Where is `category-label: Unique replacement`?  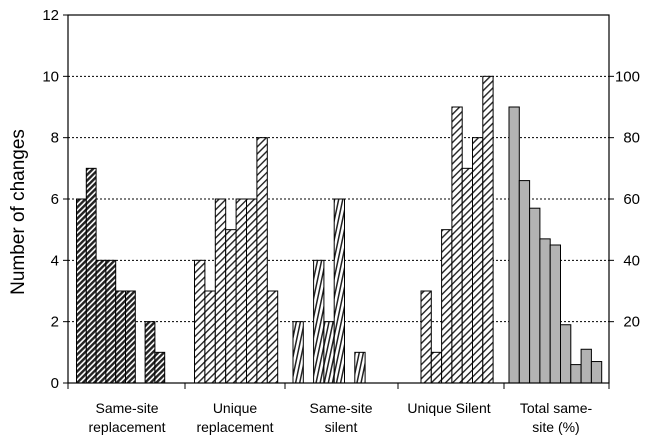 category-label: Unique replacement is located at coordinates (234, 417).